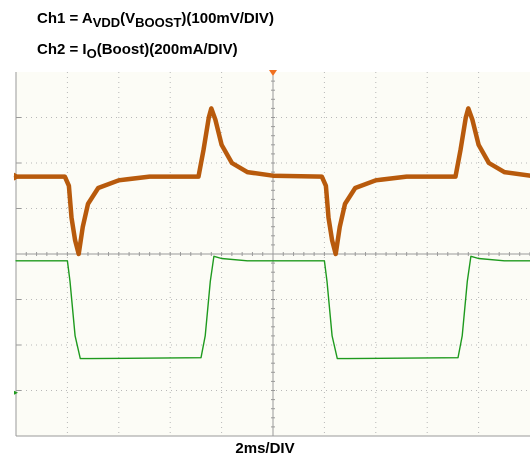 The image size is (530, 468). Describe the element at coordinates (265, 448) in the screenshot. I see `timebase-label: 2ms/DIV` at that location.